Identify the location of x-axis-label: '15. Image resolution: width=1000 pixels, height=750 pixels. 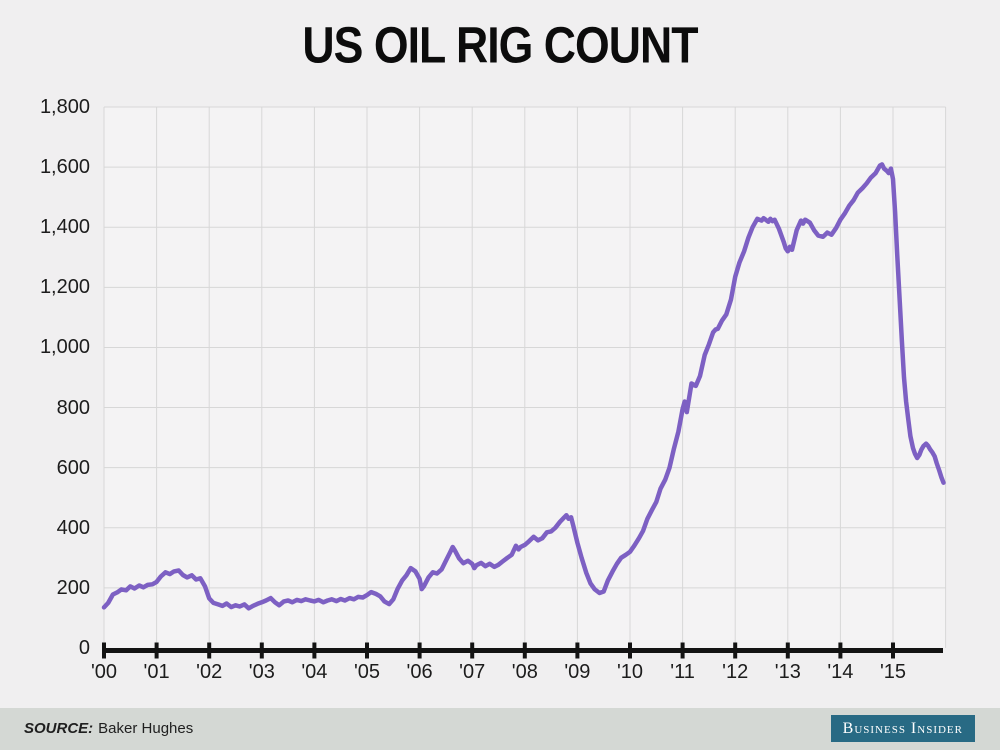
(893, 672).